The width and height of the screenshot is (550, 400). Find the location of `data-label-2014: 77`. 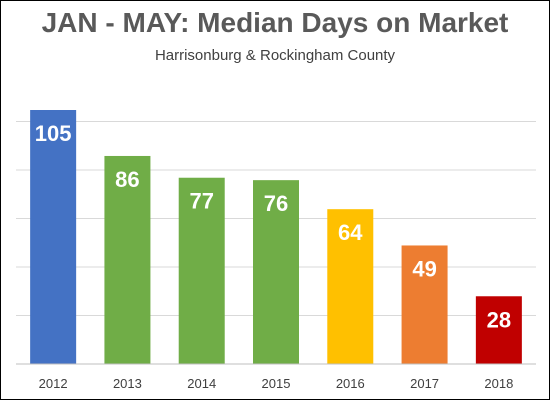

data-label-2014: 77 is located at coordinates (201, 201).